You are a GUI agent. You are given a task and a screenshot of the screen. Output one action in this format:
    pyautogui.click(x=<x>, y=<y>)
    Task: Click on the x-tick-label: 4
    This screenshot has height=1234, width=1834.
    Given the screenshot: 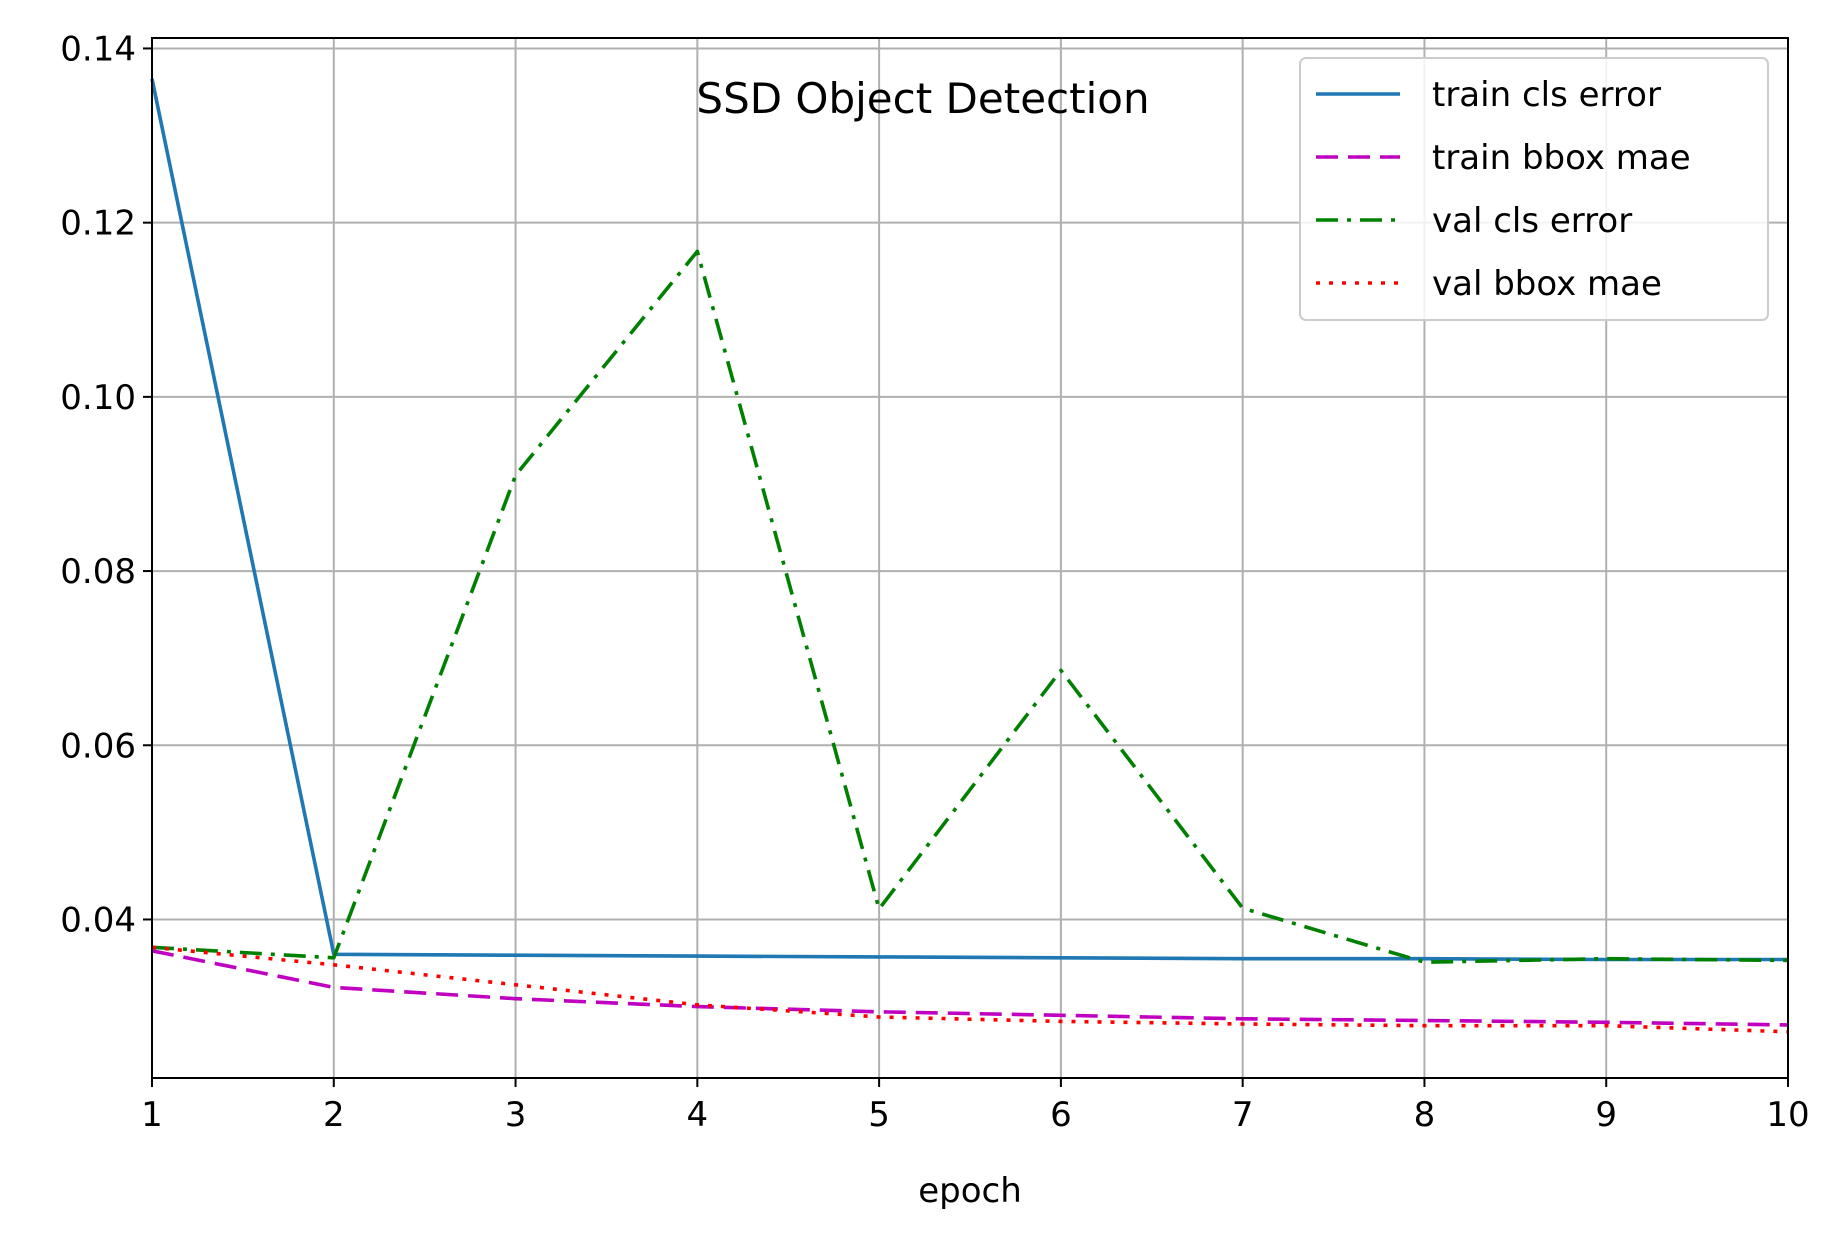 What is the action you would take?
    pyautogui.click(x=698, y=1115)
    